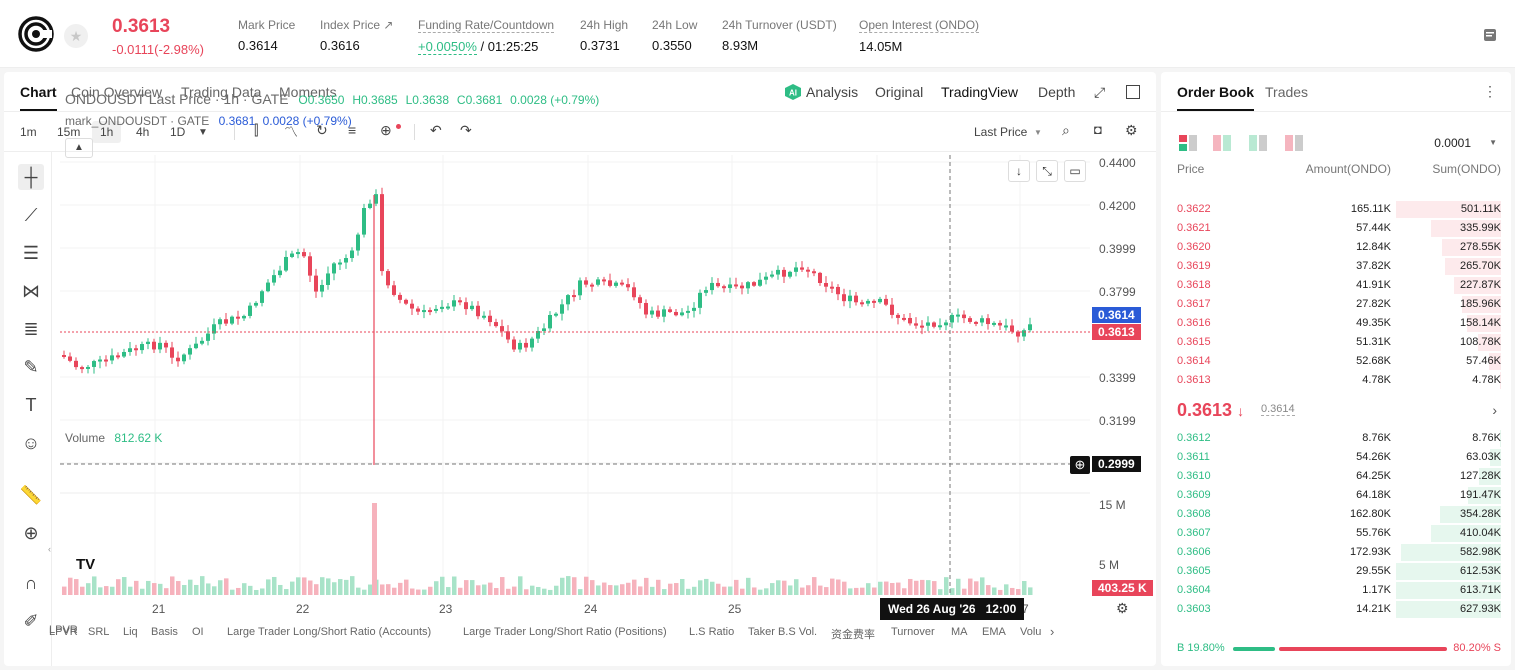 This screenshot has height=670, width=1515. I want to click on tab-order-book: Order Book, so click(1216, 97).